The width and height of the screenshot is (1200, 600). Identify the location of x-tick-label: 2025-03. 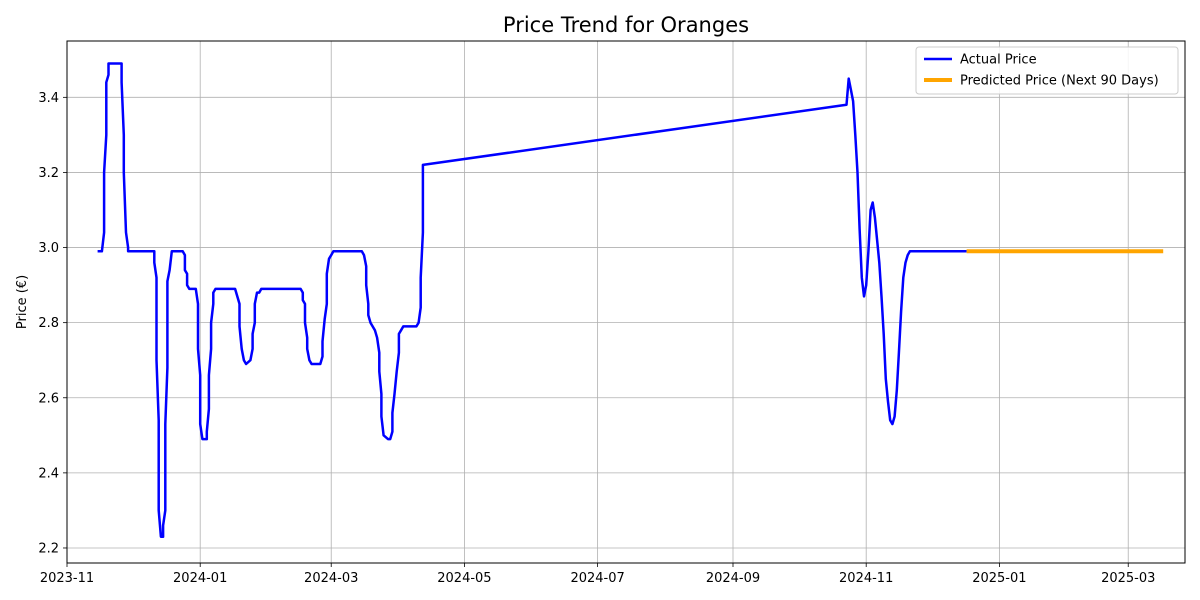
(1128, 578).